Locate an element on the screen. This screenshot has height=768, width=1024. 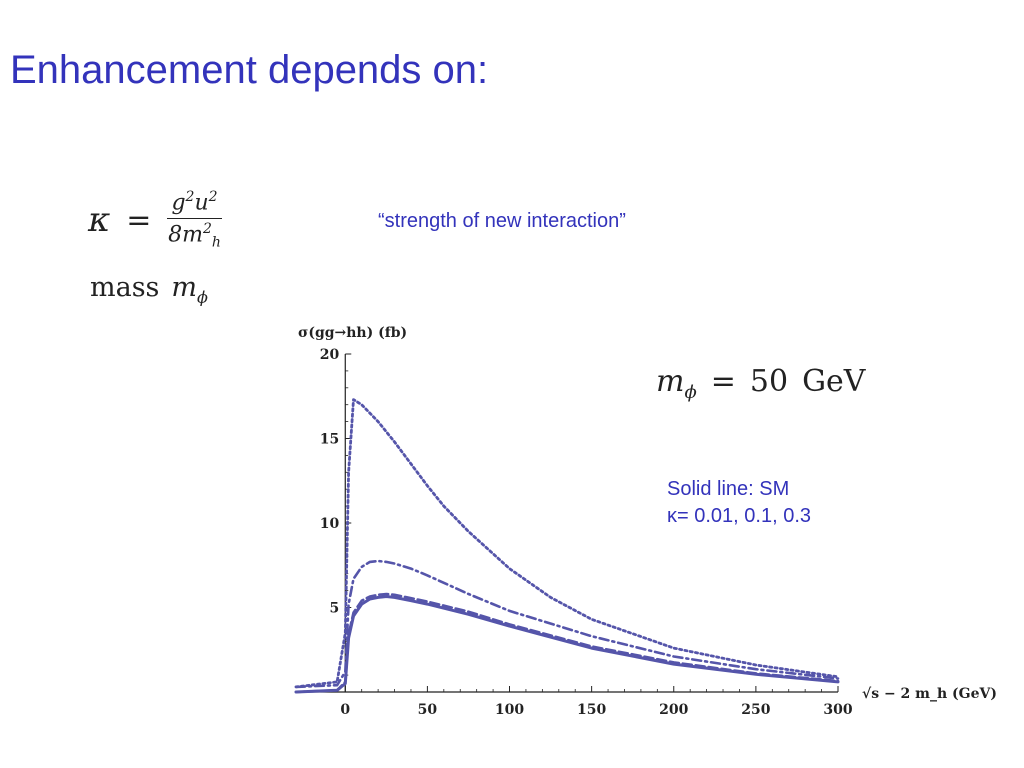
kappa-numerator: g2u2 is located at coordinates (194, 204).